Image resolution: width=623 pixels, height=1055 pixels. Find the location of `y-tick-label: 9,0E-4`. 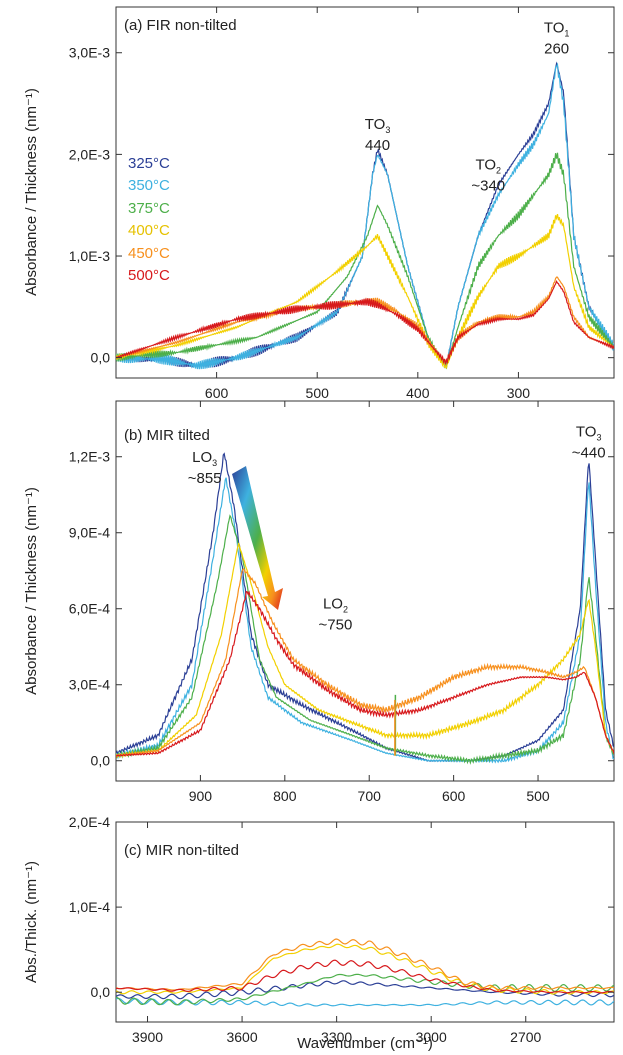

y-tick-label: 9,0E-4 is located at coordinates (89, 533).